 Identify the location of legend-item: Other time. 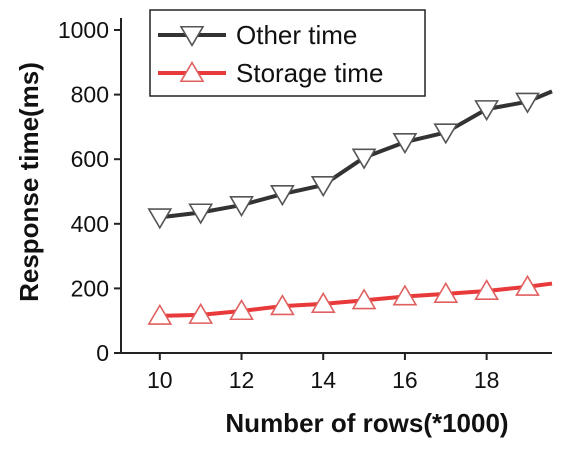
(257, 35).